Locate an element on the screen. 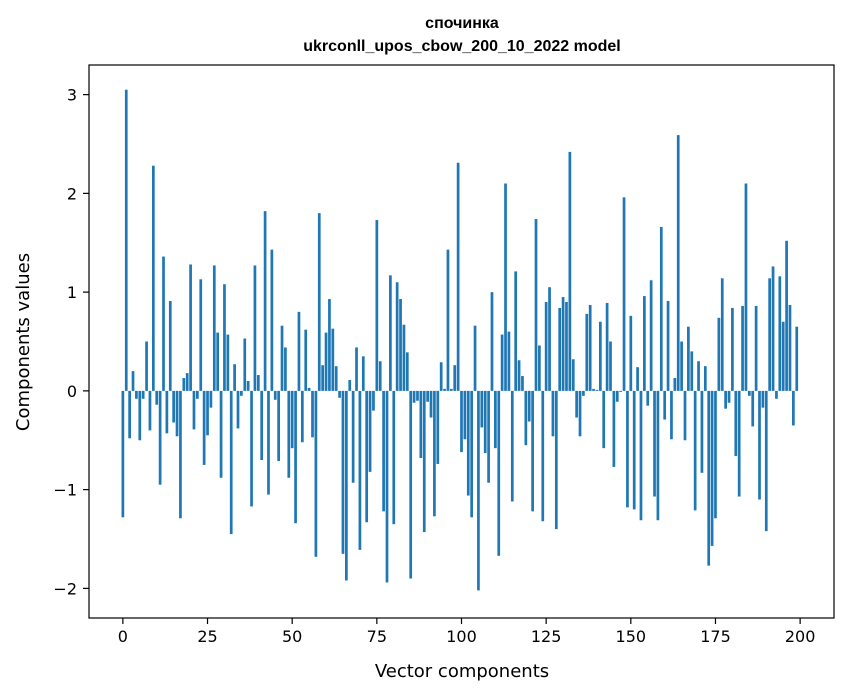  x-tick-label: 100 is located at coordinates (461, 636).